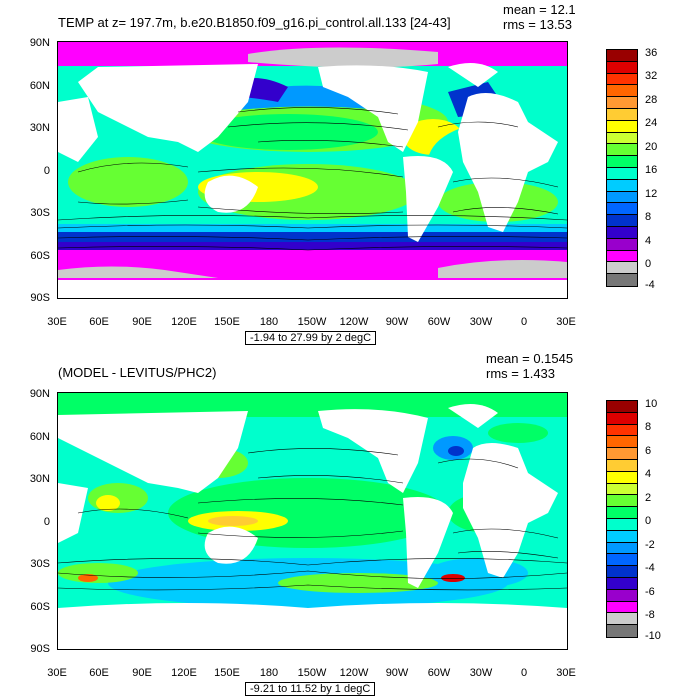 Image resolution: width=700 pixels, height=700 pixels. I want to click on panel2-cb-label-6: 6, so click(648, 451).